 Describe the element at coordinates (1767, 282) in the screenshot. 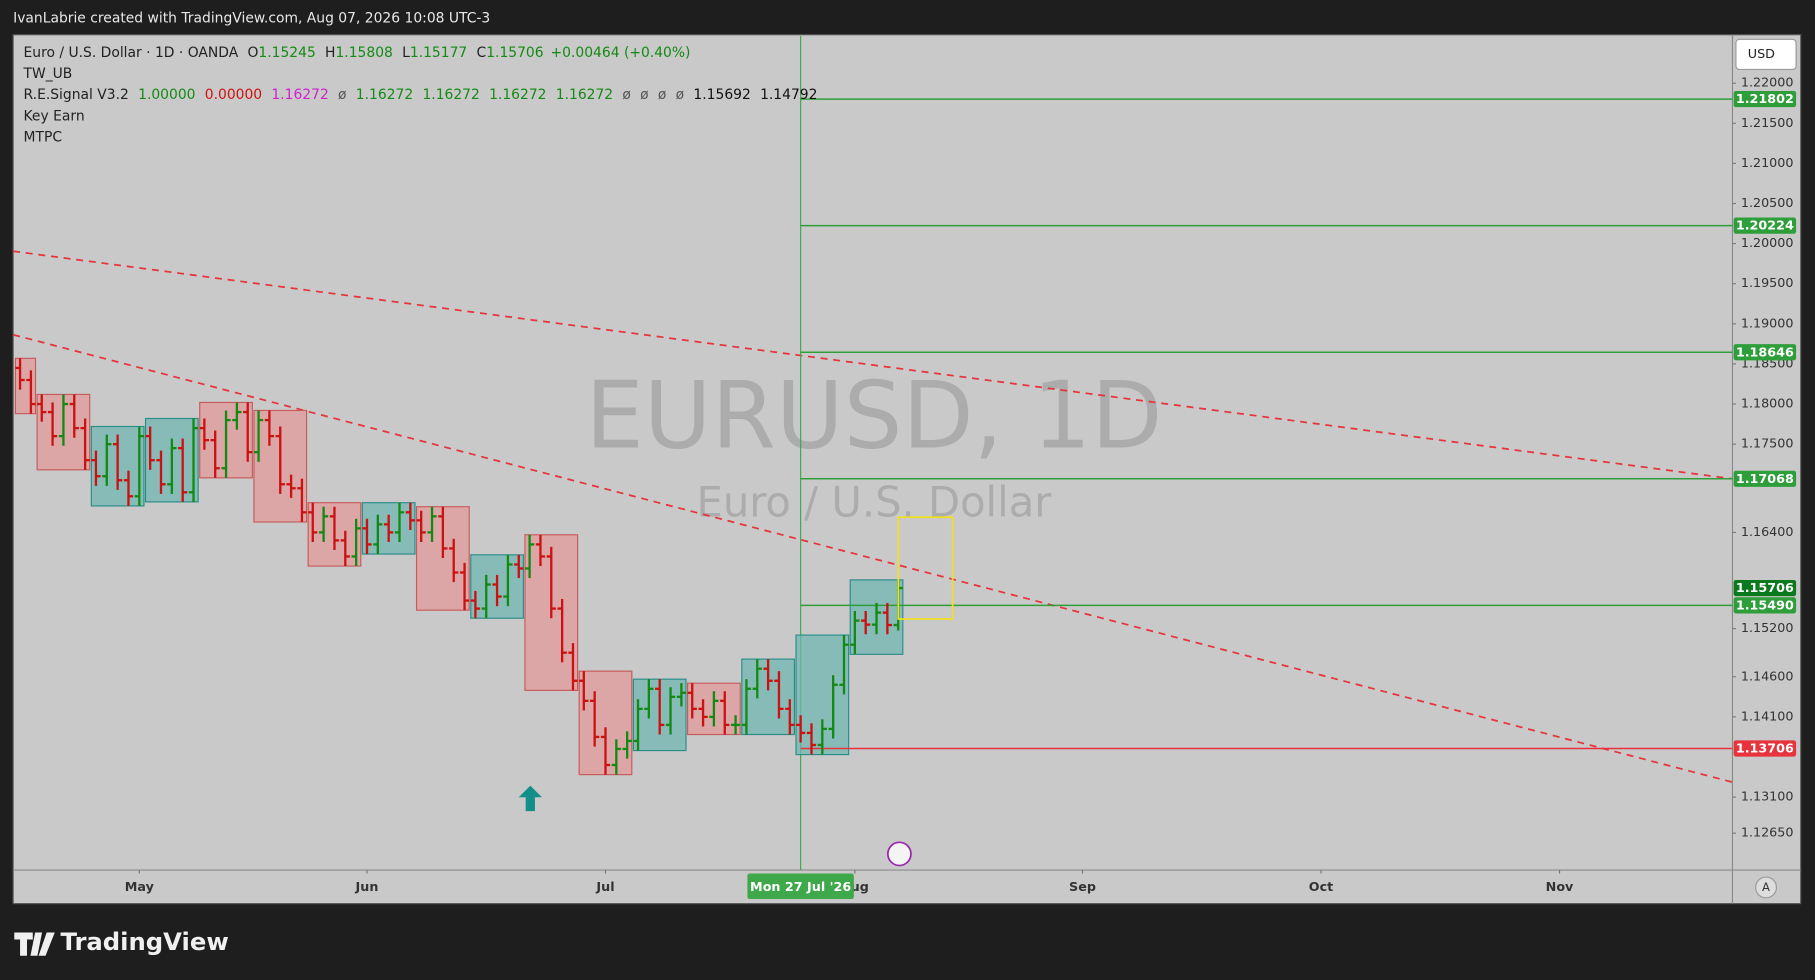

I see `y-tick-label: 1.19500` at that location.